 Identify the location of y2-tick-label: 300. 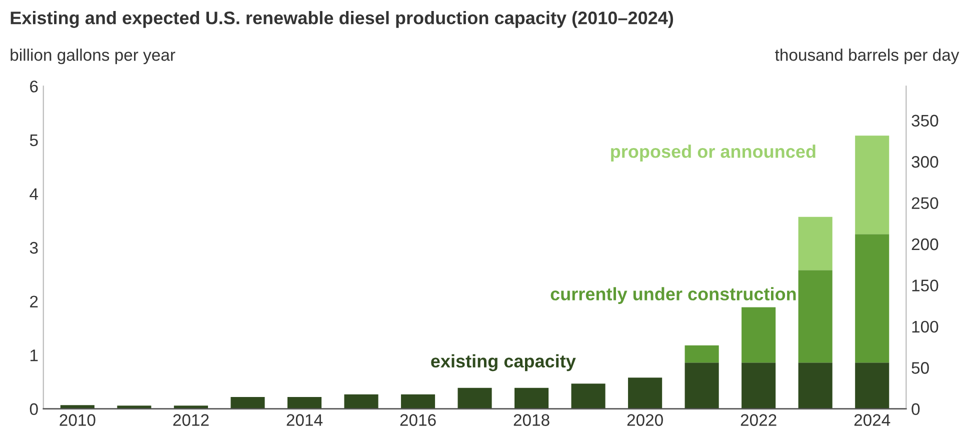
(925, 162).